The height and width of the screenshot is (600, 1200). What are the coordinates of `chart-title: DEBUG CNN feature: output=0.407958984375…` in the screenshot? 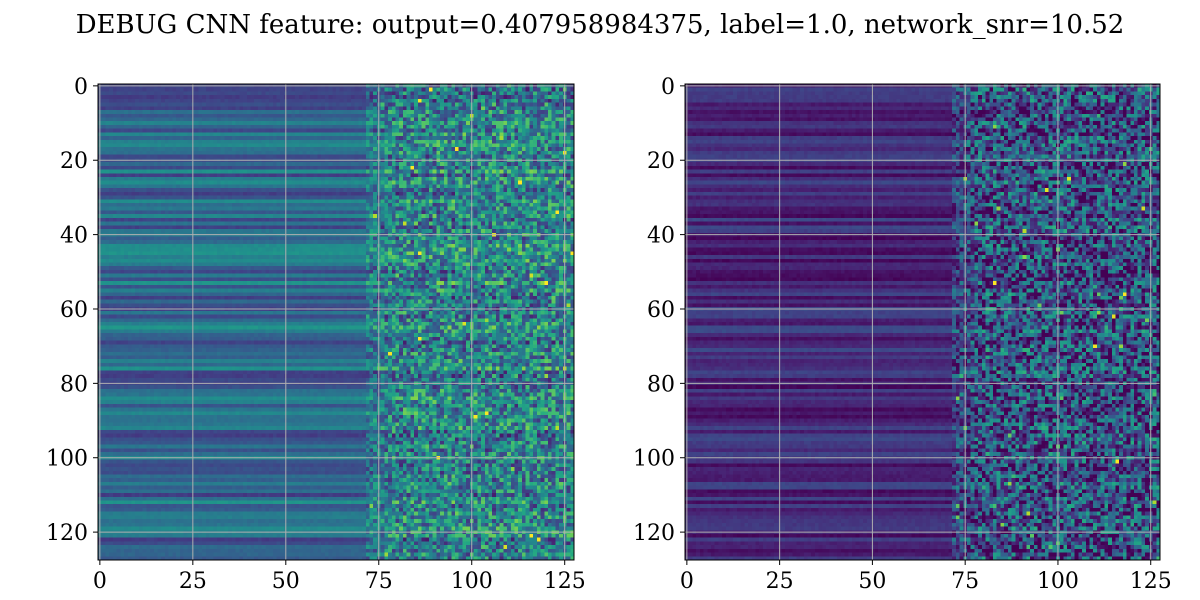 It's located at (600, 25).